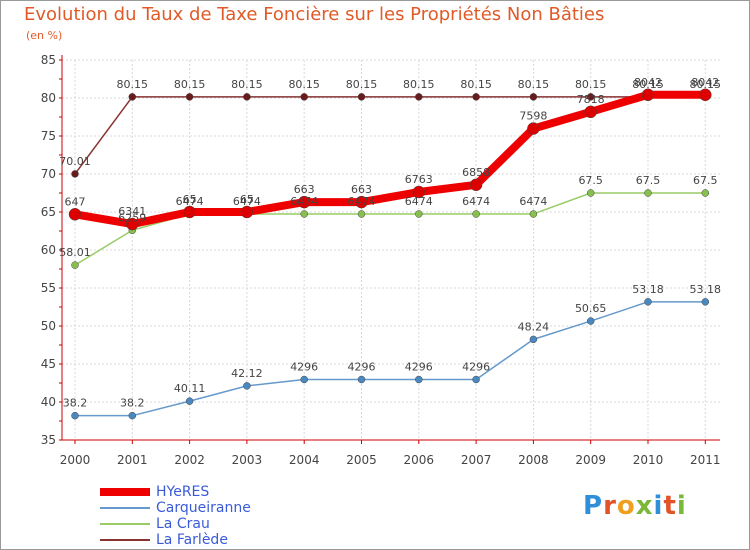 The image size is (750, 550). I want to click on series-line-lacrau, so click(390, 229).